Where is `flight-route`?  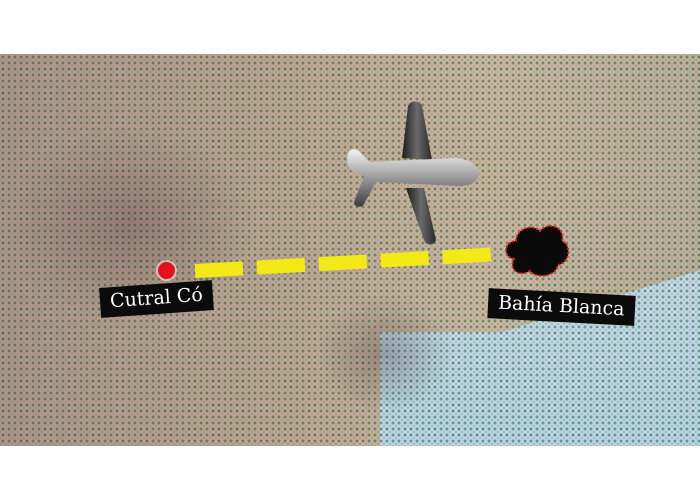
flight-route is located at coordinates (347, 262).